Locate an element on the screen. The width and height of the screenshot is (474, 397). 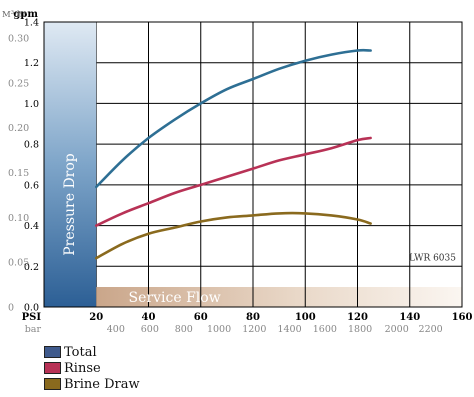
y-tick-gpm: 0.4 is located at coordinates (31, 226).